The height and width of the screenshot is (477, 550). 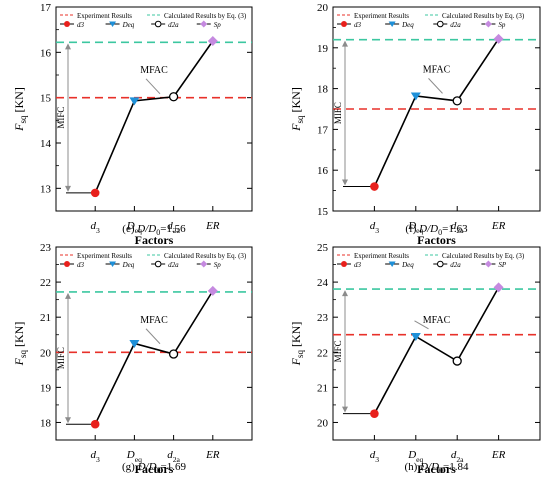 What do you see at coordinates (502, 265) in the screenshot?
I see `legend-series-label: SP` at bounding box center [502, 265].